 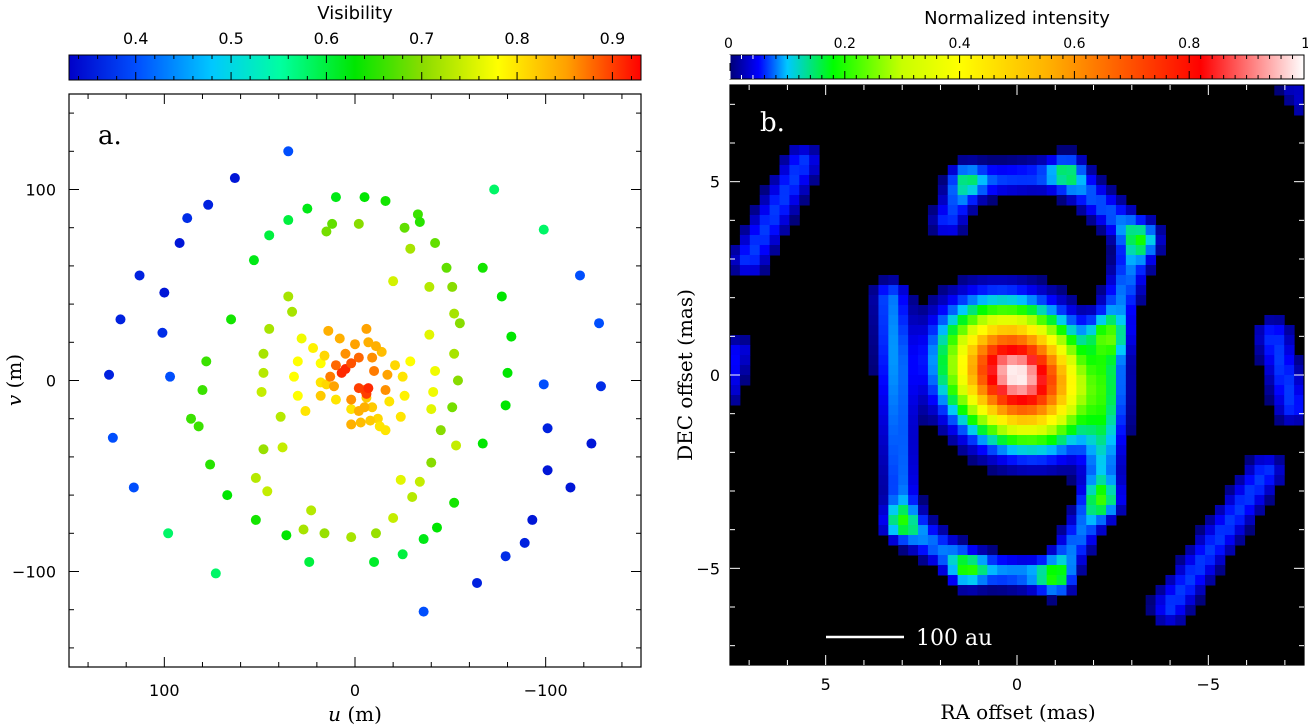 I want to click on y-tick-label-b: 0, so click(x=715, y=375).